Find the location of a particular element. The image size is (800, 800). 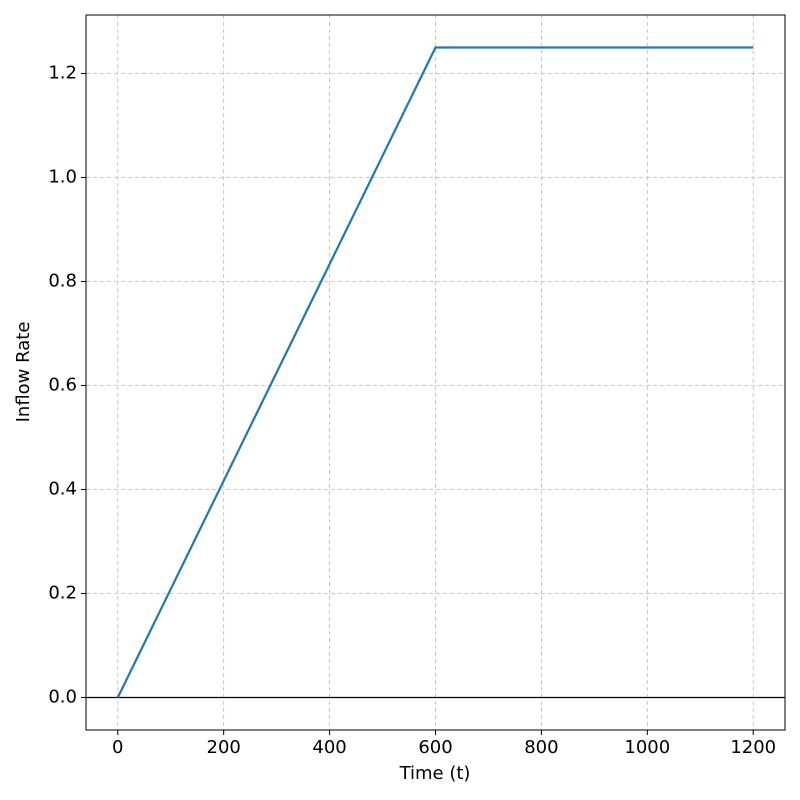

y-tick-label: 0.8 is located at coordinates (62, 281).